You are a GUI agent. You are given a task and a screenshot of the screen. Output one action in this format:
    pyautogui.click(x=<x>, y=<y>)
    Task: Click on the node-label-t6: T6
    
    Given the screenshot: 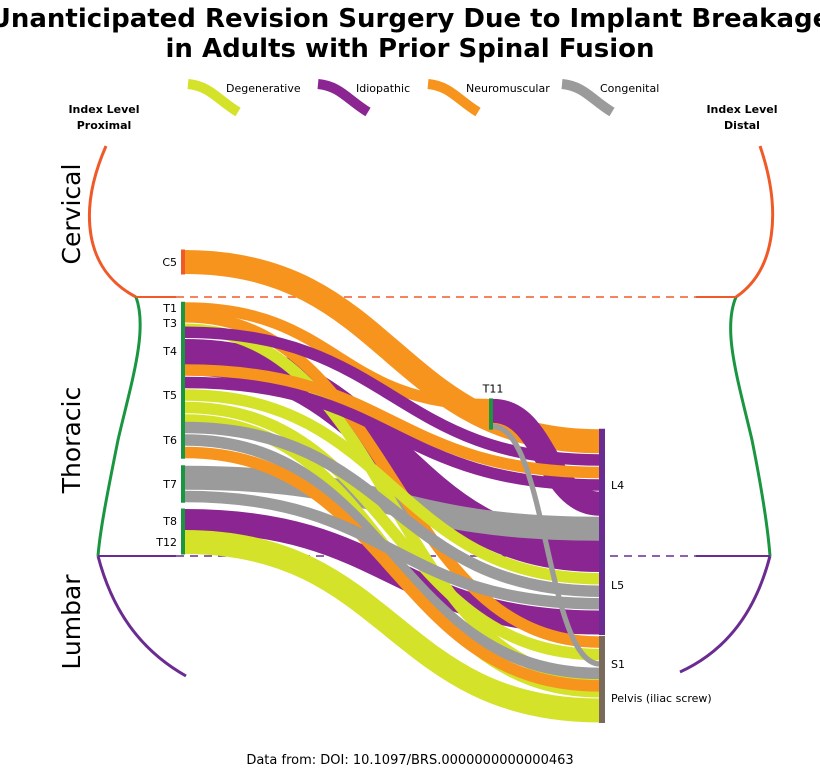 What is the action you would take?
    pyautogui.click(x=169, y=440)
    